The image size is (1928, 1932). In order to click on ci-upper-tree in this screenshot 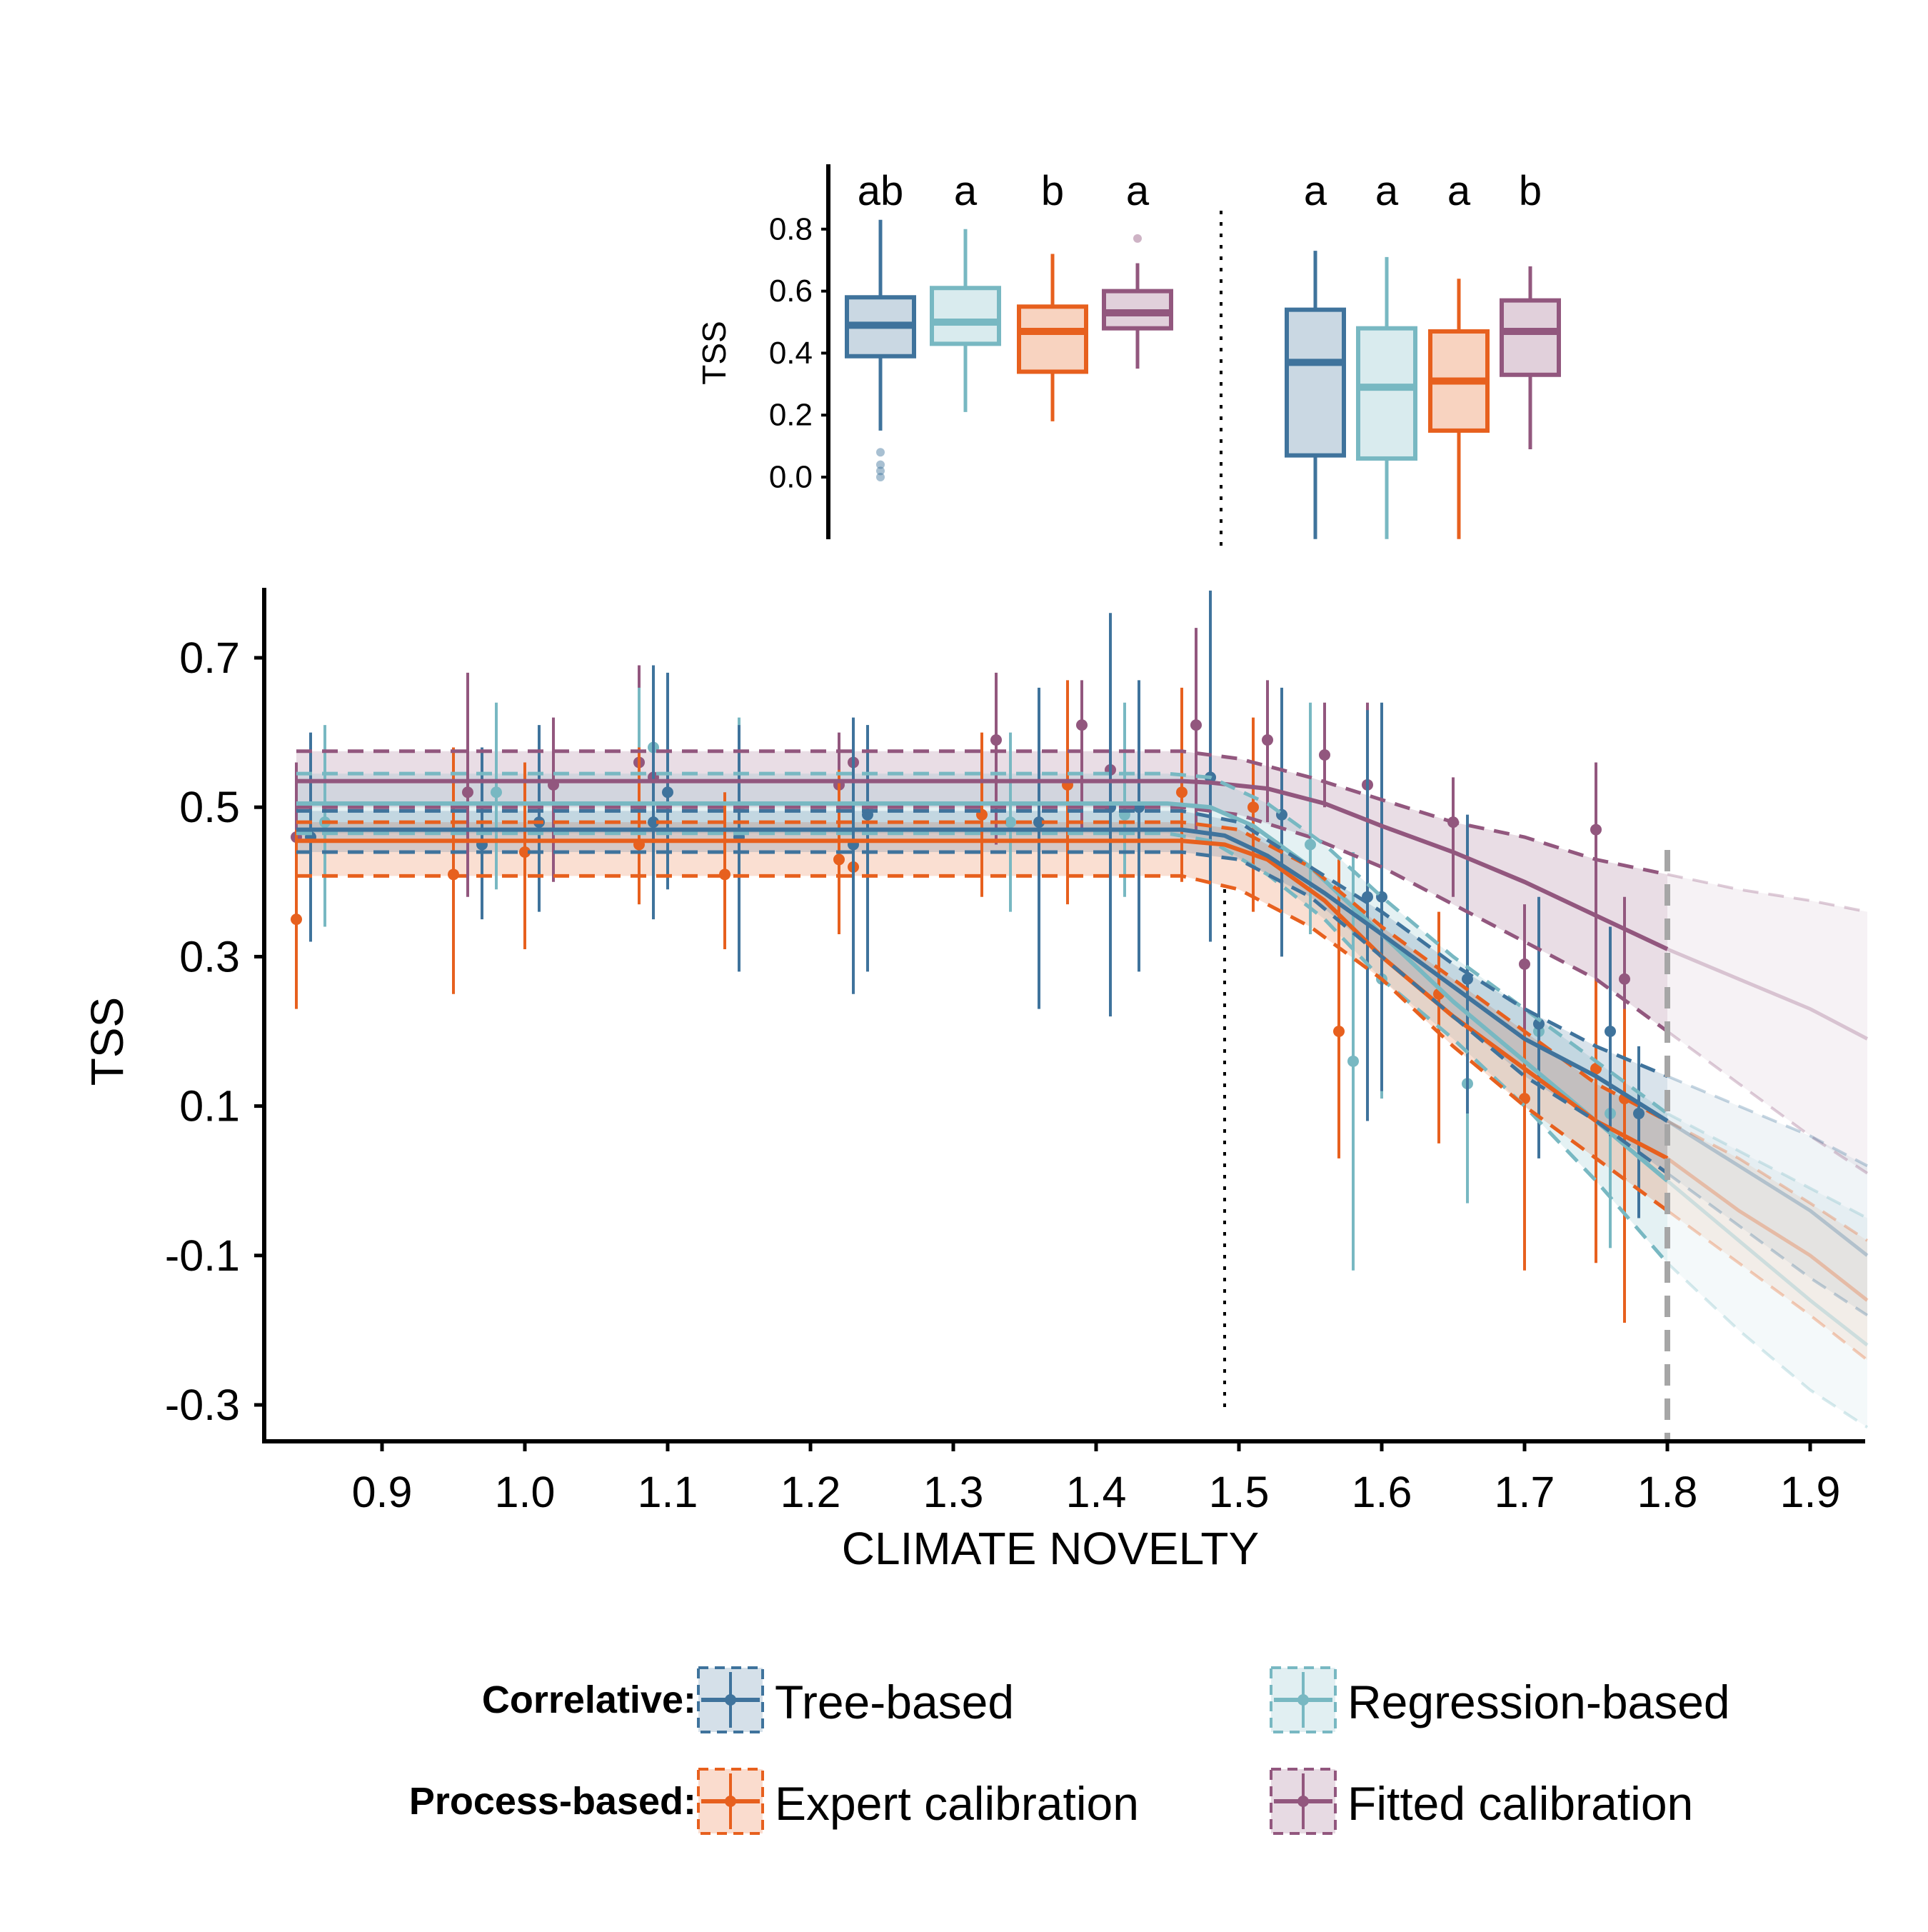, I will do `click(982, 943)`.